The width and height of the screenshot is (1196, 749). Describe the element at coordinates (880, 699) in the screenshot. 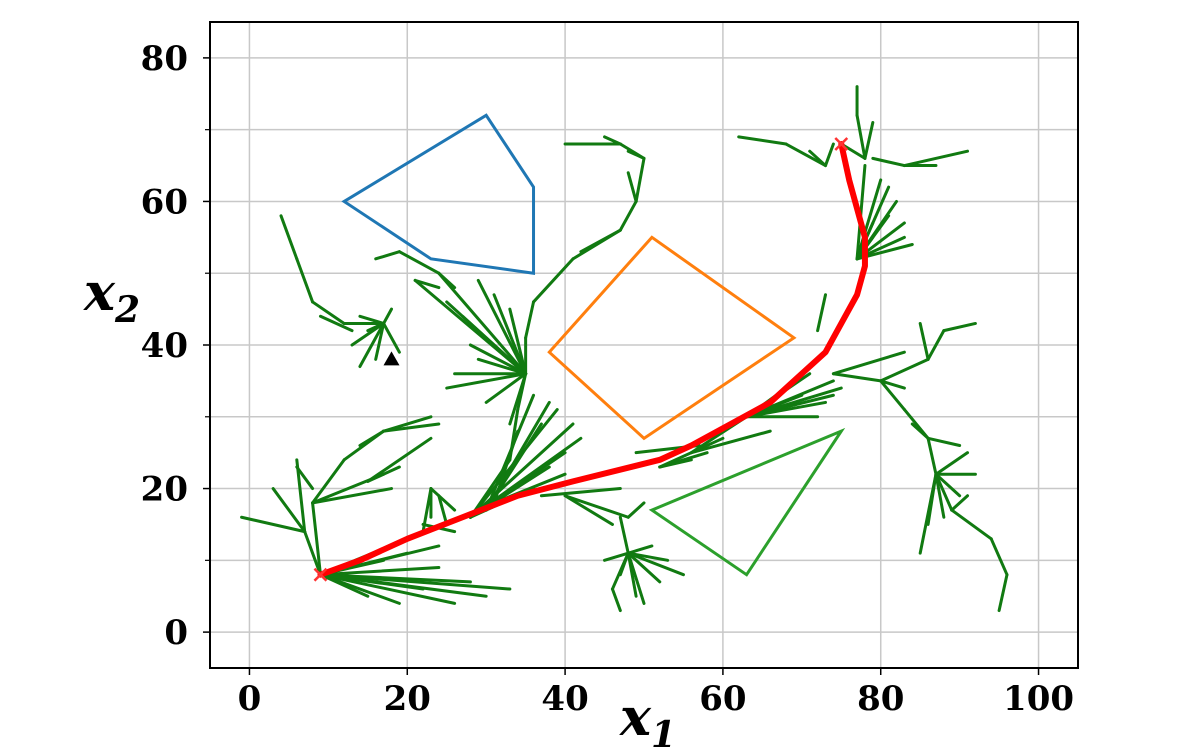

I see `x-tick-label: 80` at that location.